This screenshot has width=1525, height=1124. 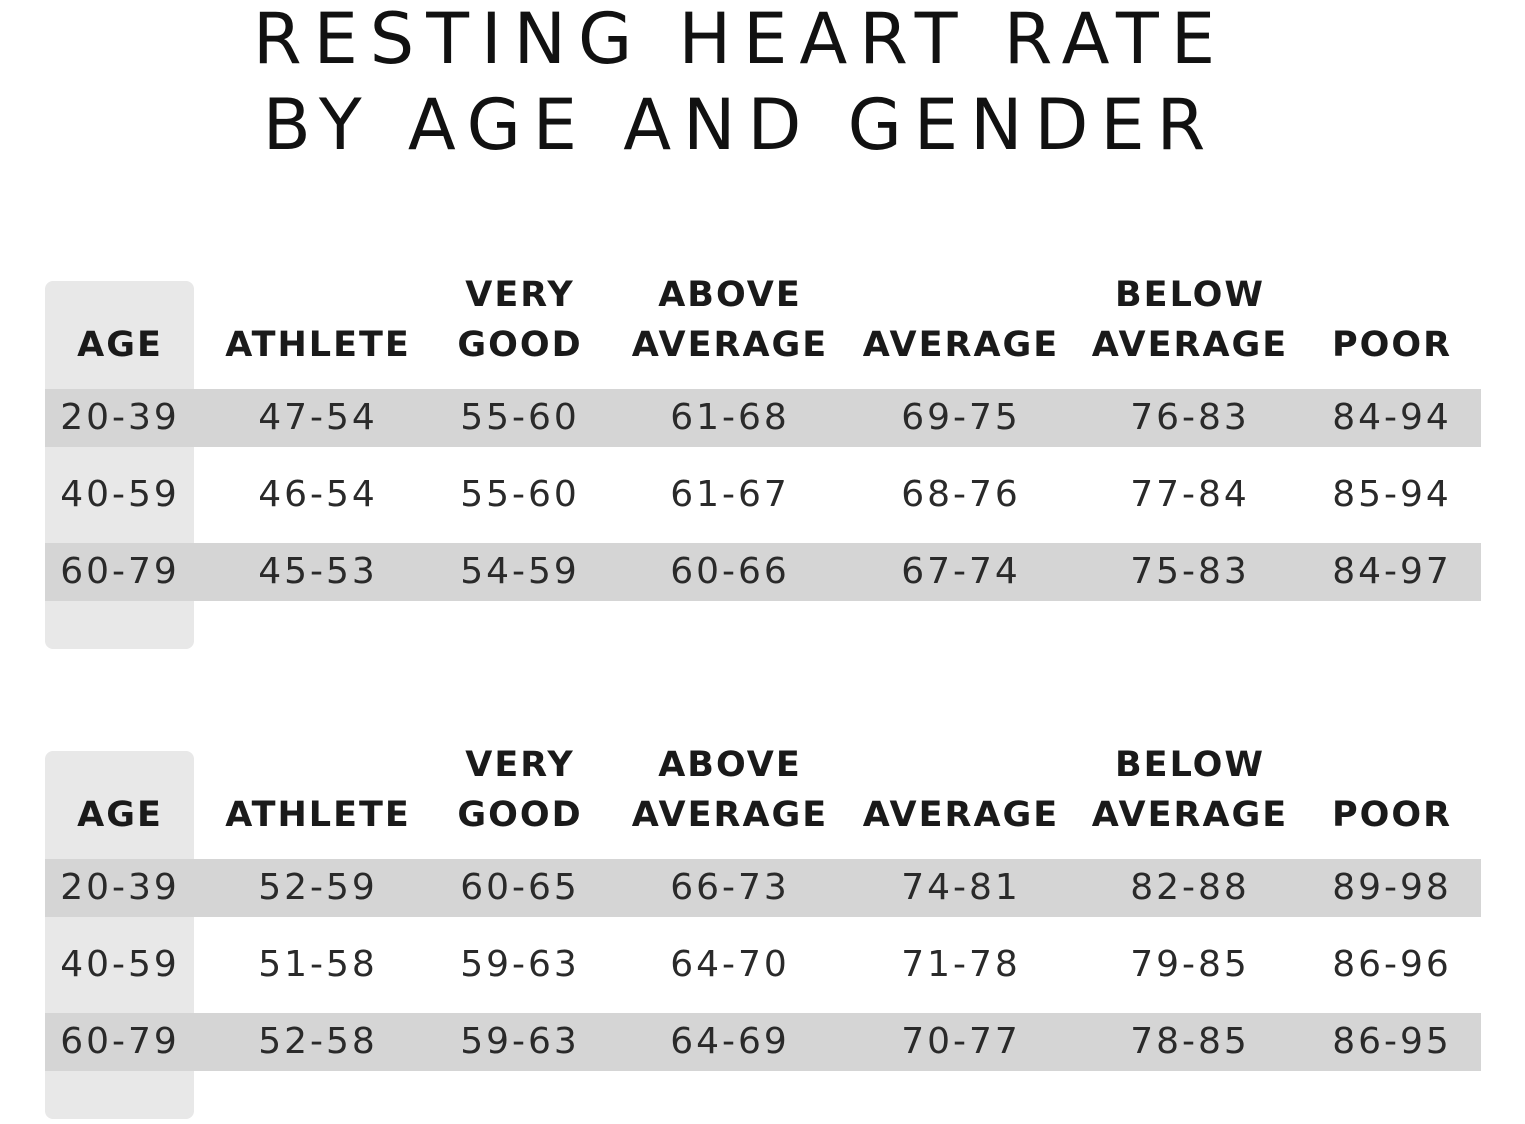 I want to click on heart-rate-cell: 76-83, so click(x=1190, y=417).